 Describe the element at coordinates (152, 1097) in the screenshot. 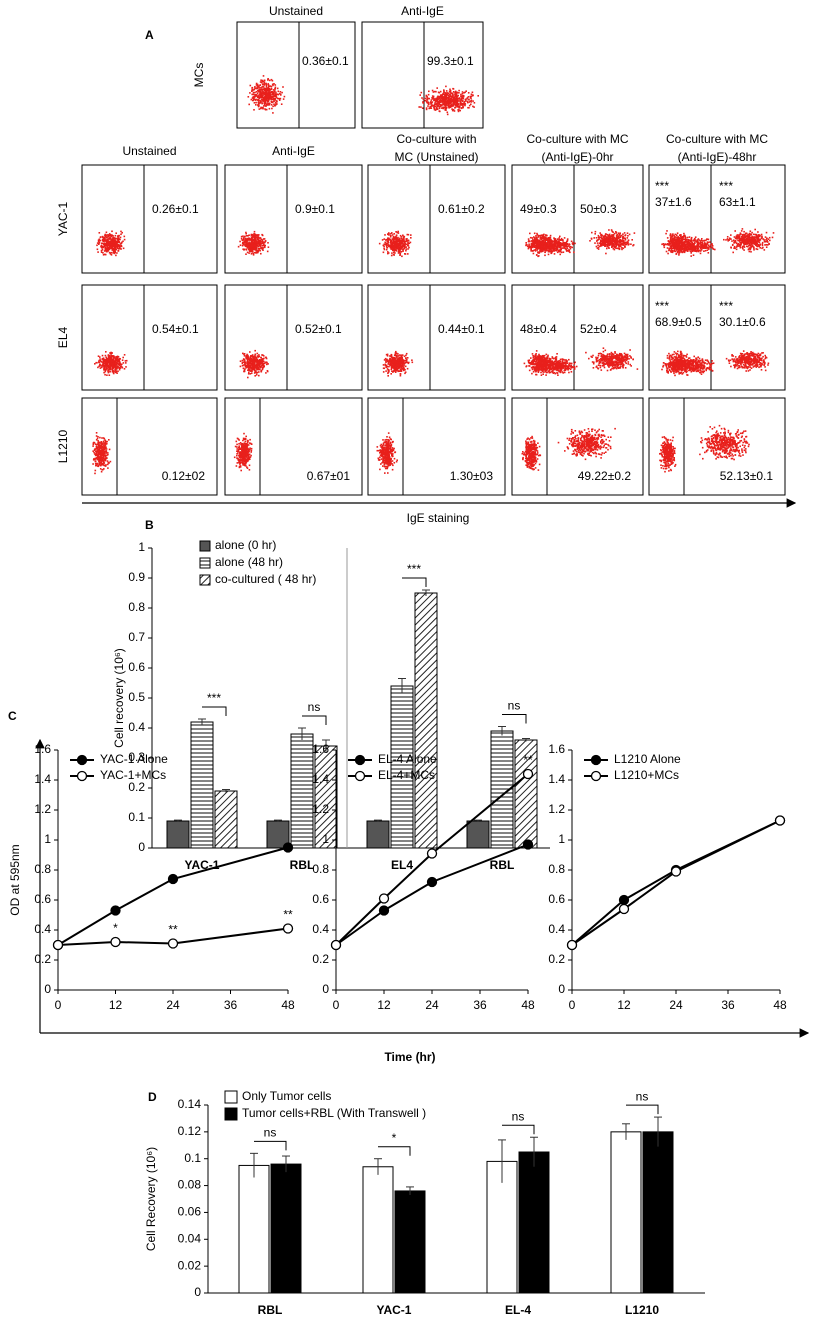

I see `panel-label: D` at that location.